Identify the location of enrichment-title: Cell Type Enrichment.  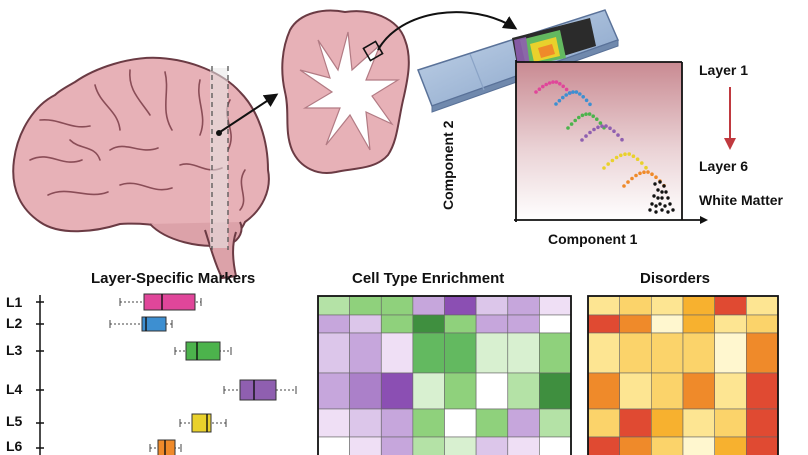
(428, 278).